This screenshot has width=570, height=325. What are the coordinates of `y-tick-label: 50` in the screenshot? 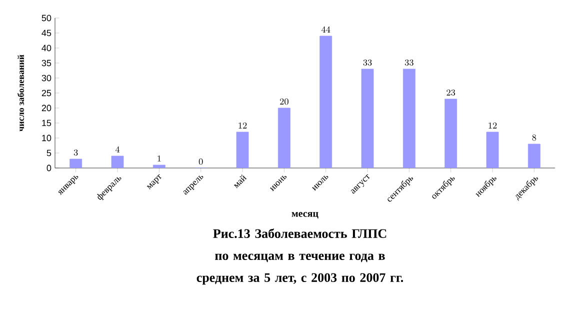 It's located at (47, 18).